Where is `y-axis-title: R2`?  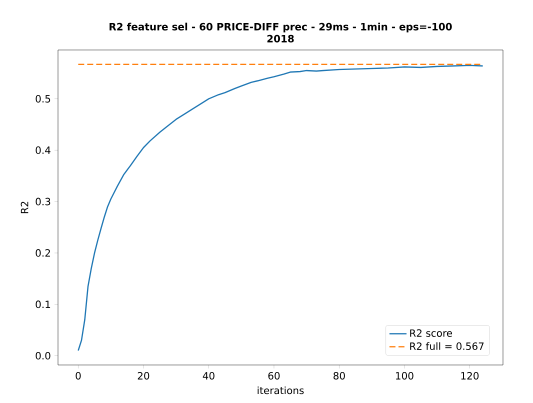 y-axis-title: R2 is located at coordinates (24, 208).